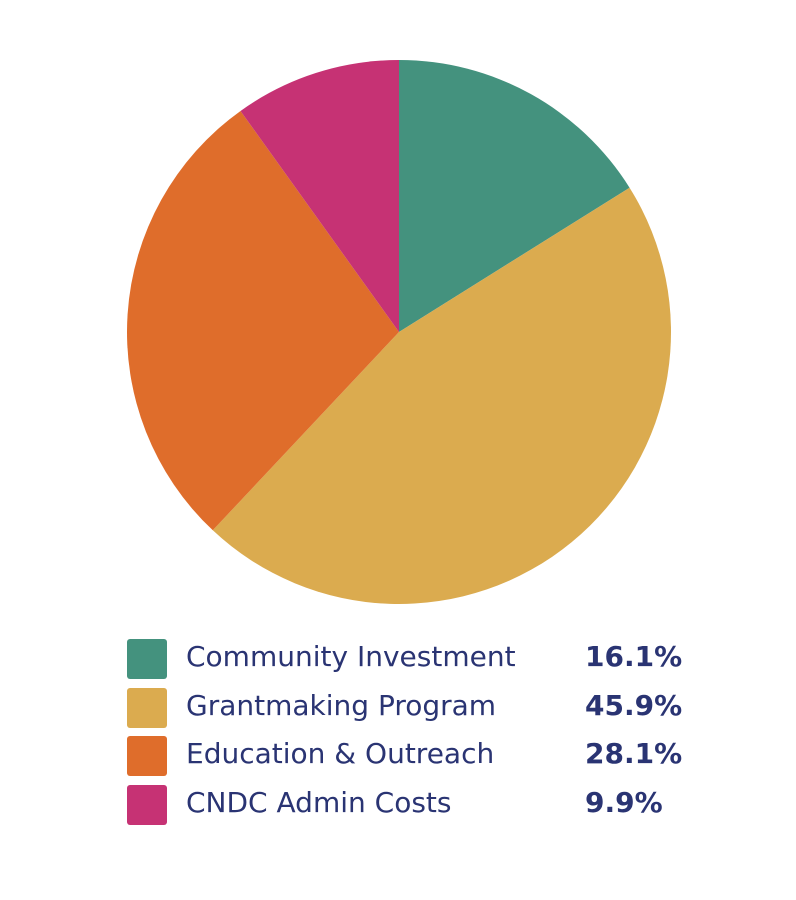 The height and width of the screenshot is (900, 796). Describe the element at coordinates (340, 753) in the screenshot. I see `legend-label: Education & Outreach` at that location.